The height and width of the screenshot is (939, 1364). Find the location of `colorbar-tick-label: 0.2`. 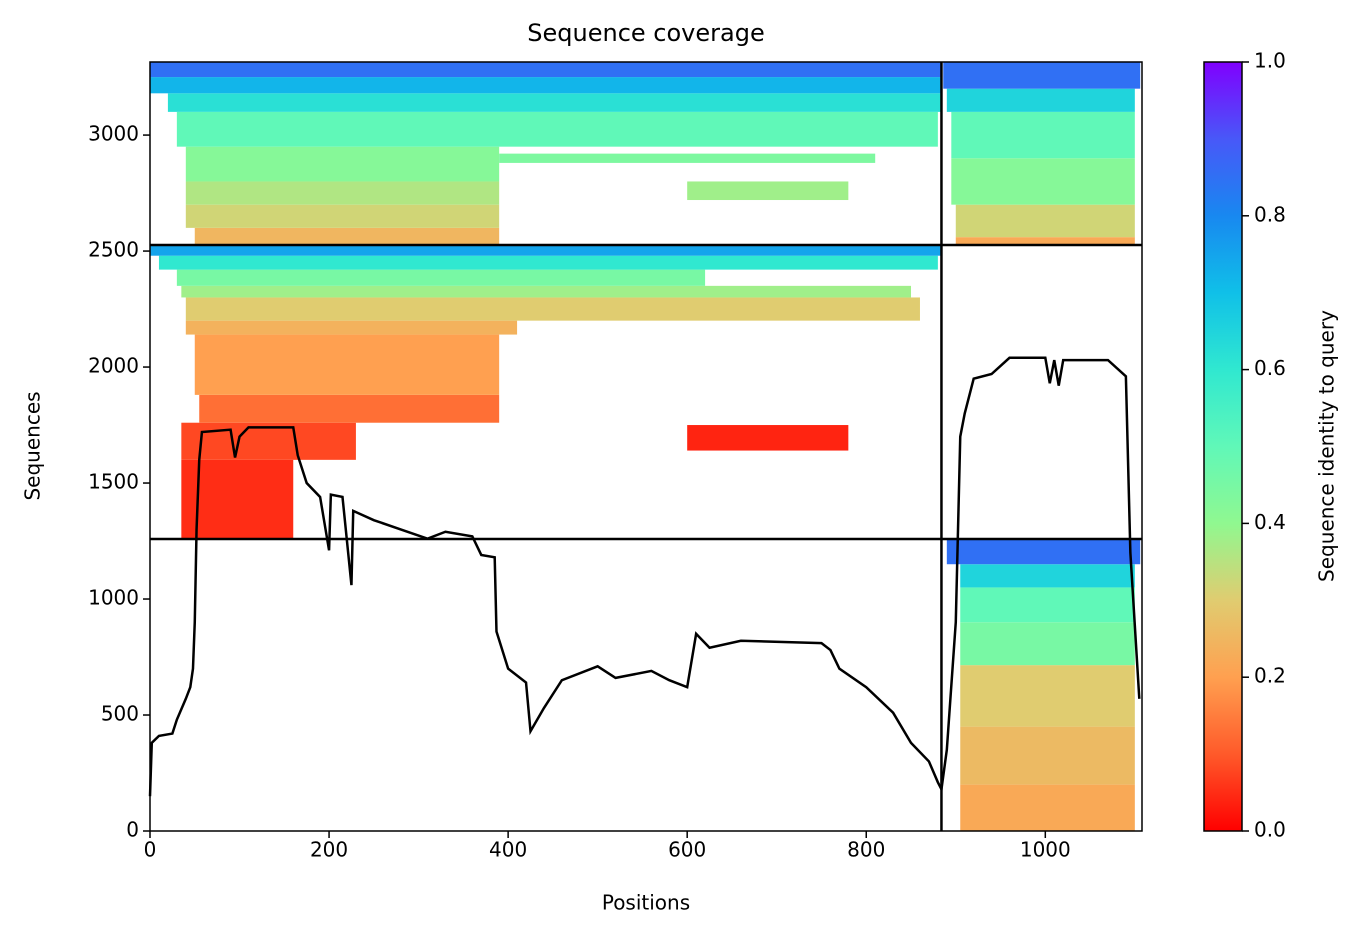

colorbar-tick-label: 0.2 is located at coordinates (1270, 676).